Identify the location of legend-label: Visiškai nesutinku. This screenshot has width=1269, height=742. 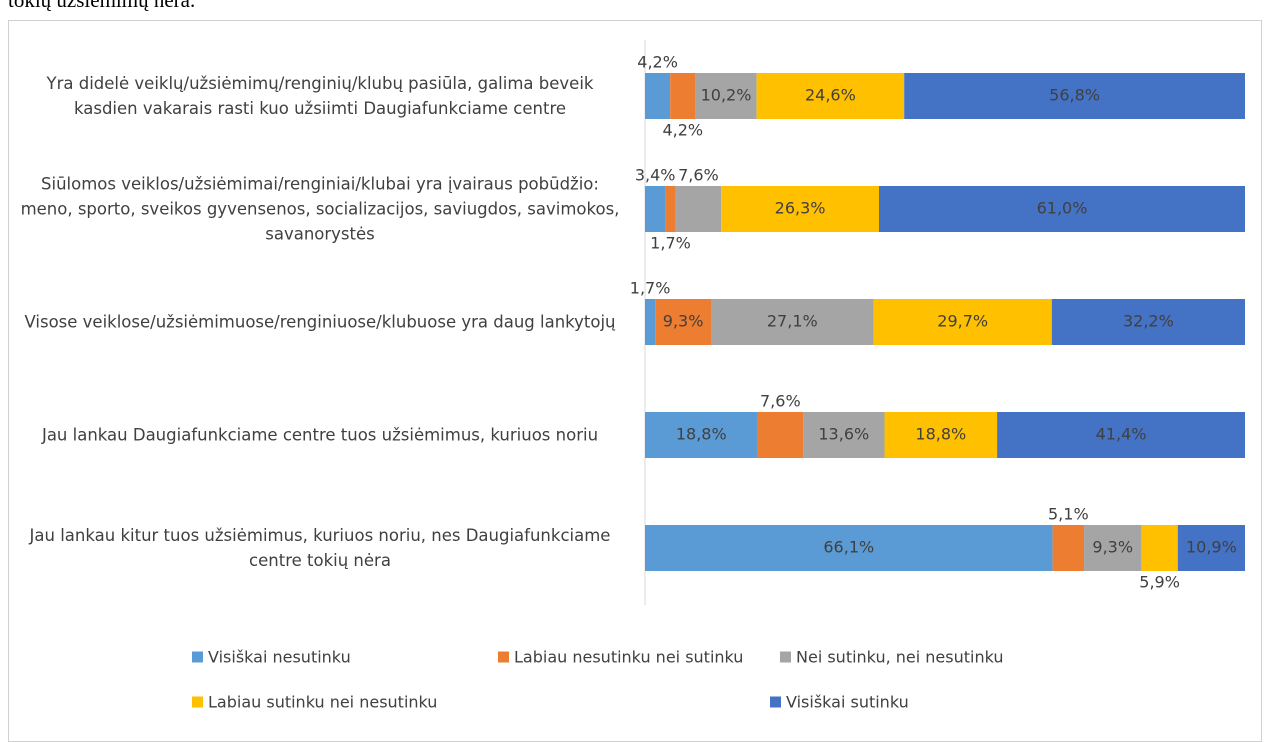
(279, 657).